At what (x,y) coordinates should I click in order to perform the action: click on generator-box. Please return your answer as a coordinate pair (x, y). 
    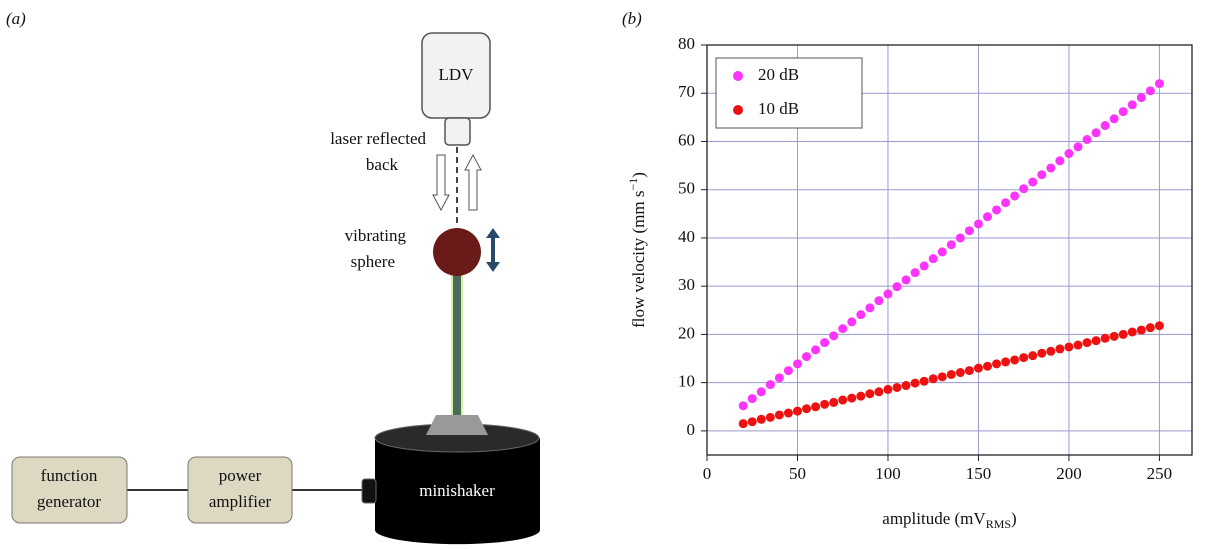
    Looking at the image, I should click on (69, 490).